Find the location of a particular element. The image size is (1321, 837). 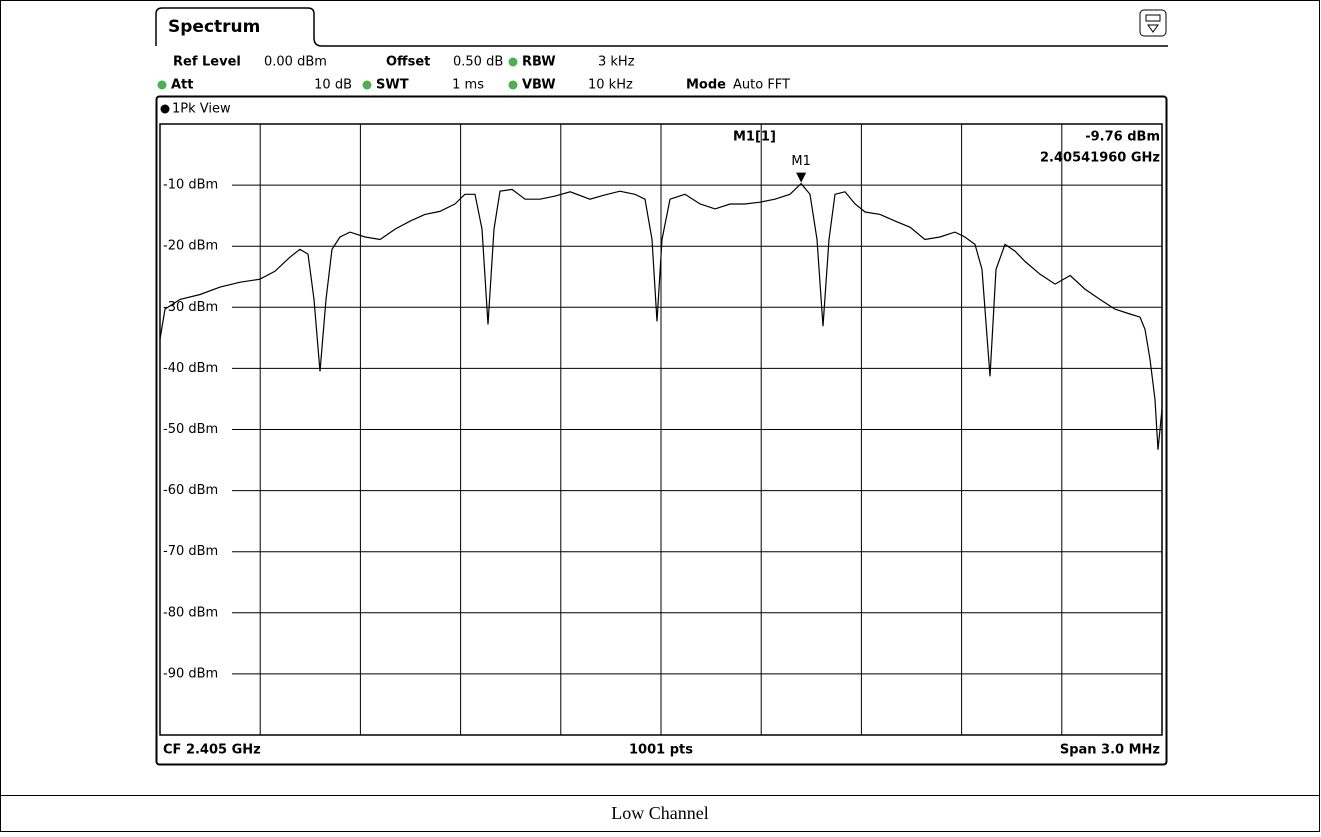

value: 10 dB is located at coordinates (333, 85).